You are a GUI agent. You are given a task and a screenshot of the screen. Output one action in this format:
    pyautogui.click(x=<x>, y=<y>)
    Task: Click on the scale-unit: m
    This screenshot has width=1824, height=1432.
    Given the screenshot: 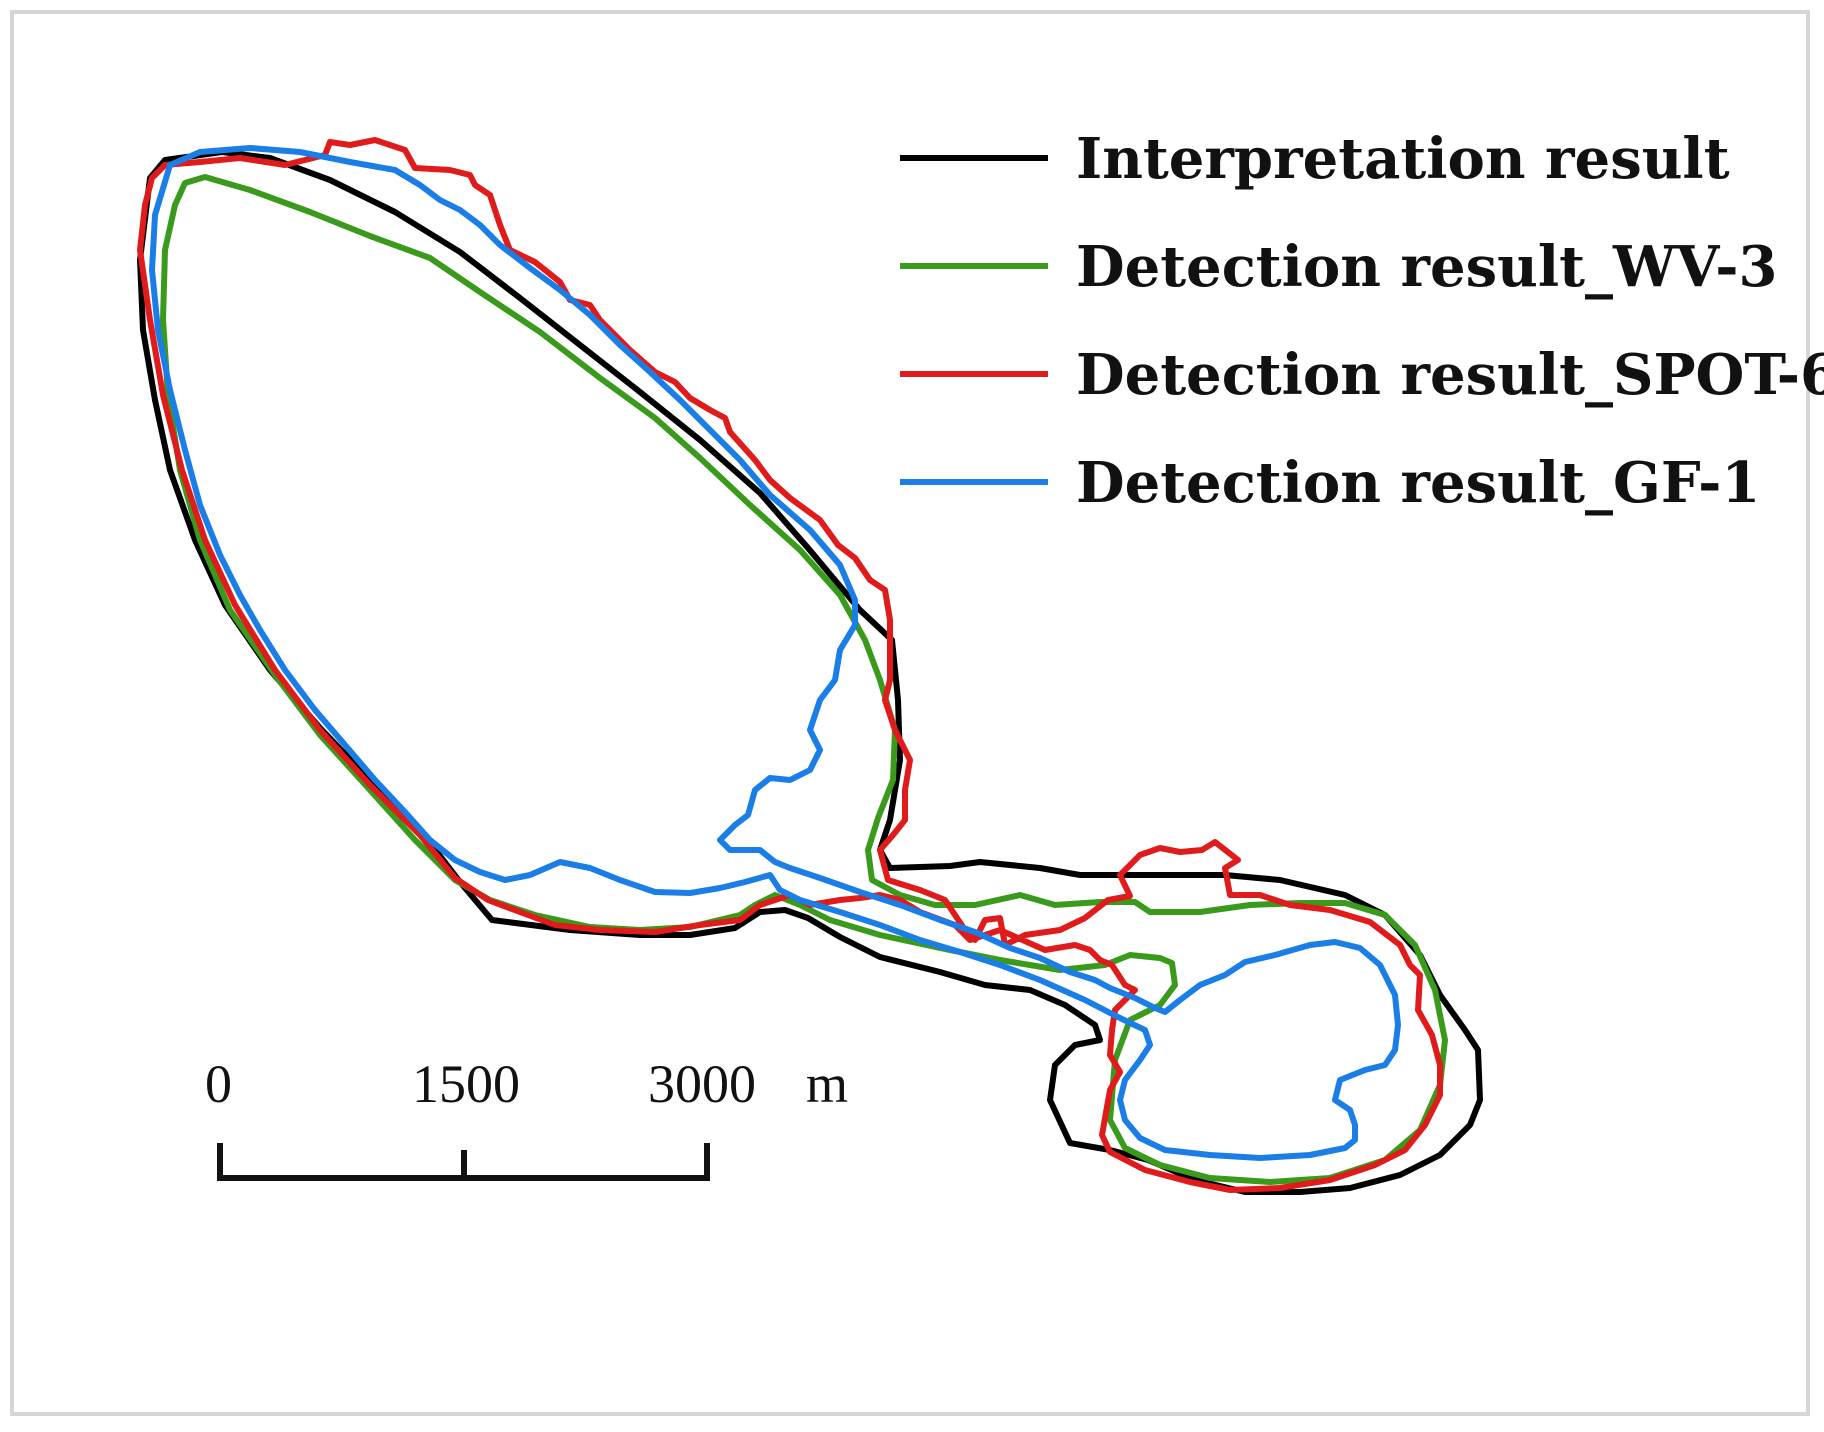 What is the action you would take?
    pyautogui.click(x=827, y=1084)
    